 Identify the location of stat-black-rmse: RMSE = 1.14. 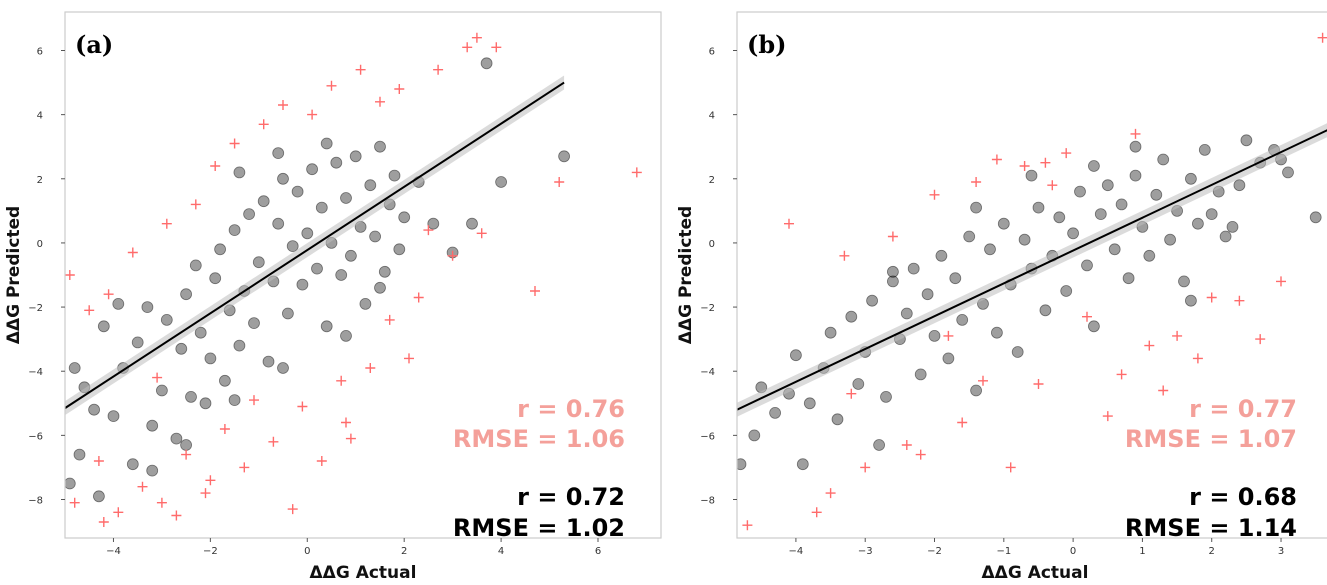
(1211, 528).